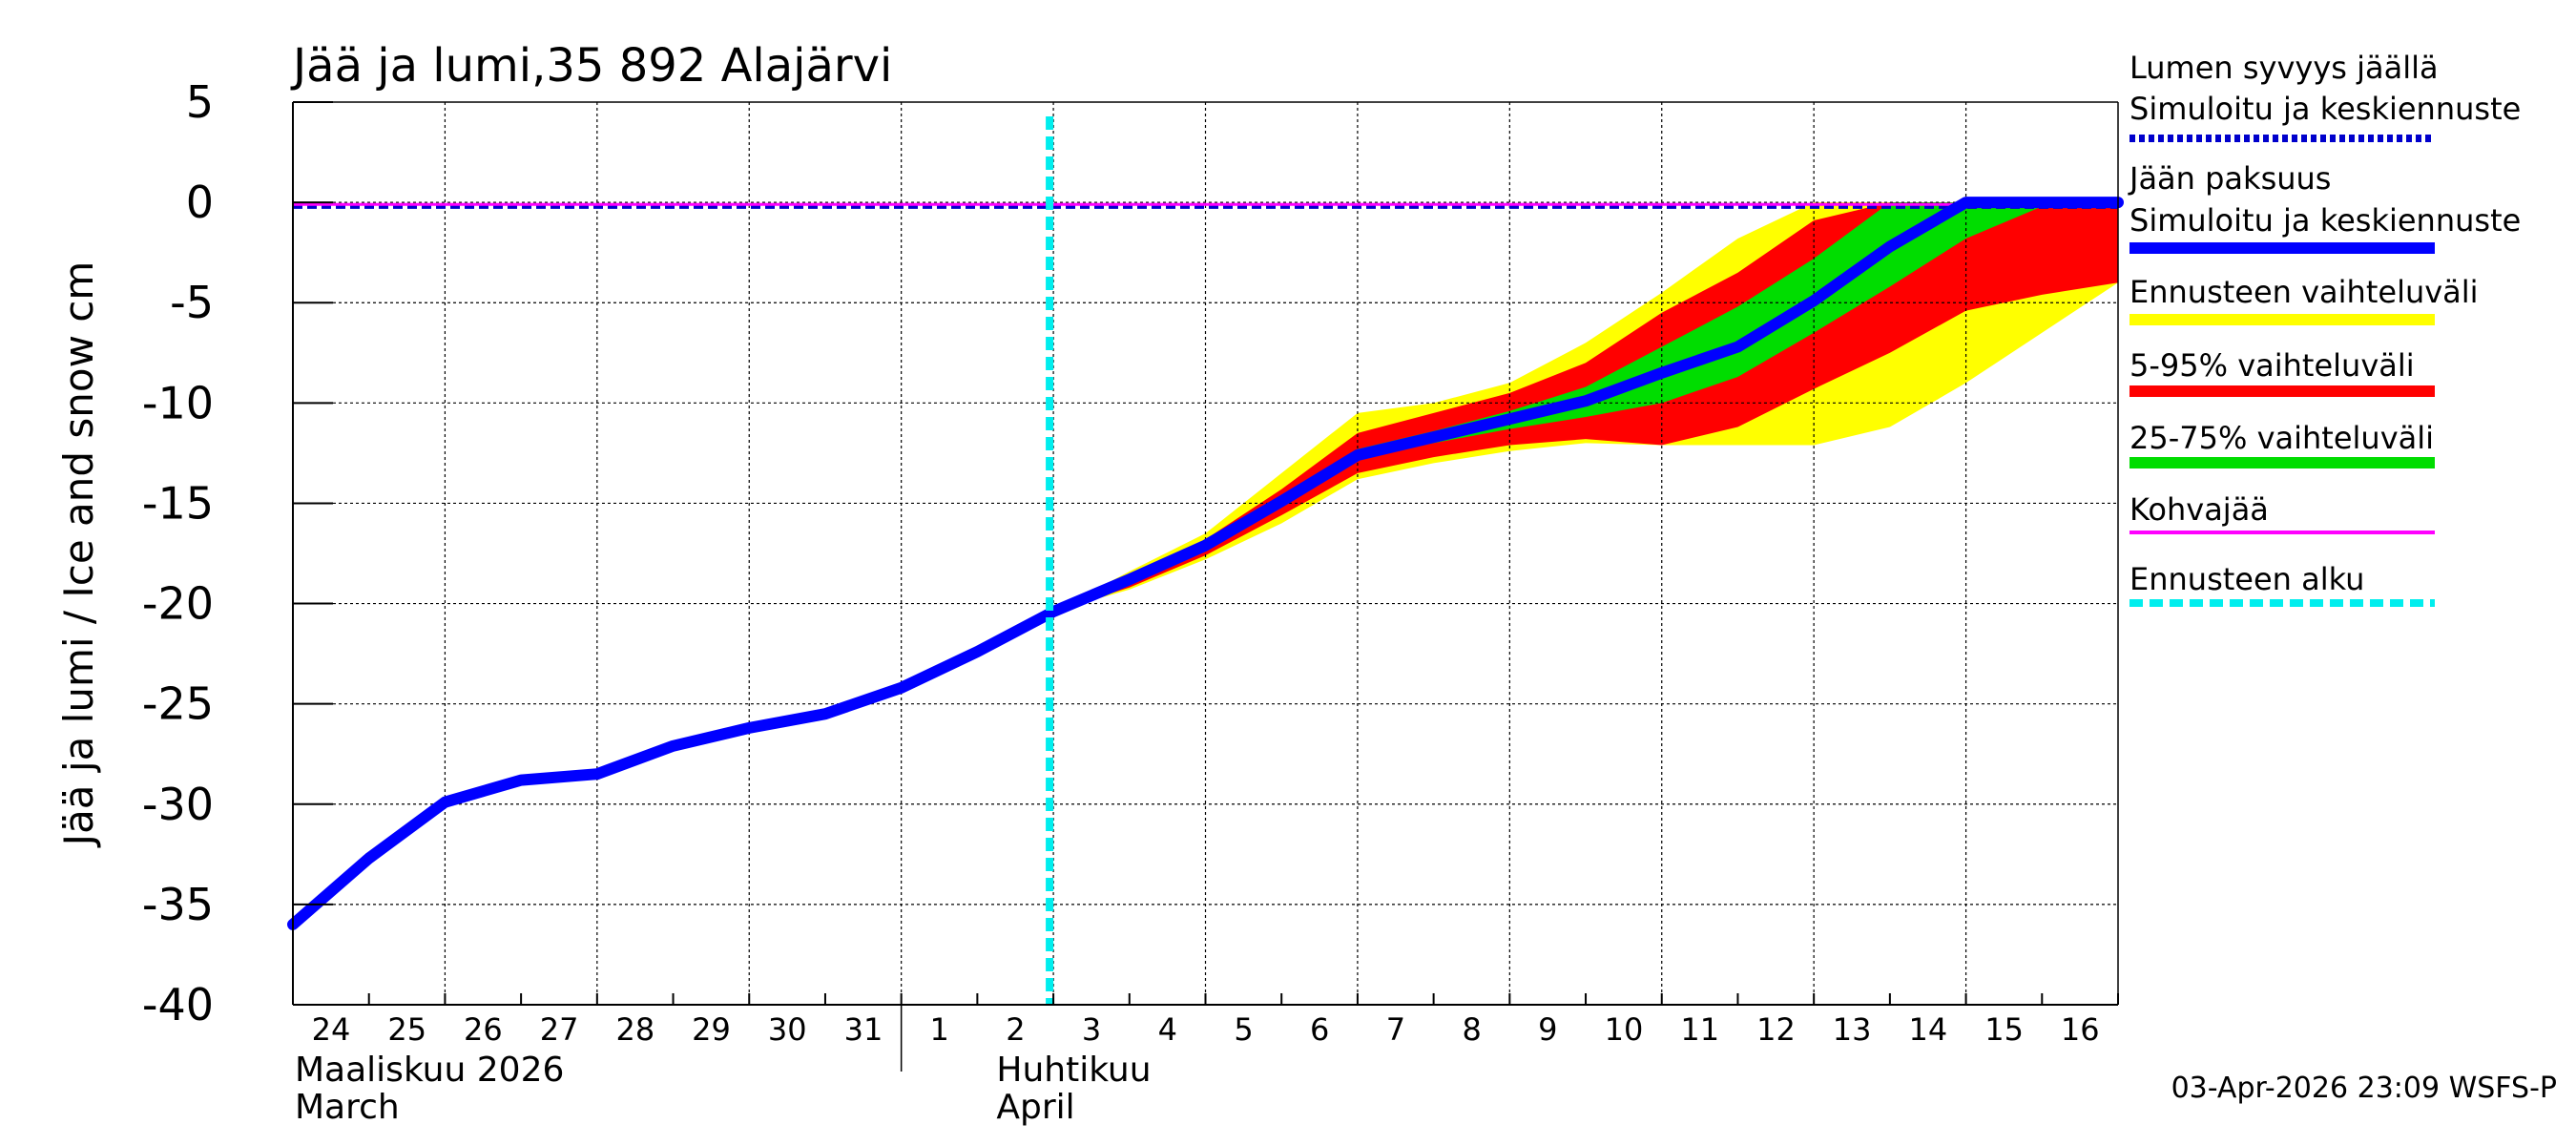 The height and width of the screenshot is (1145, 2576). I want to click on x-tick-label: 9, so click(1547, 1029).